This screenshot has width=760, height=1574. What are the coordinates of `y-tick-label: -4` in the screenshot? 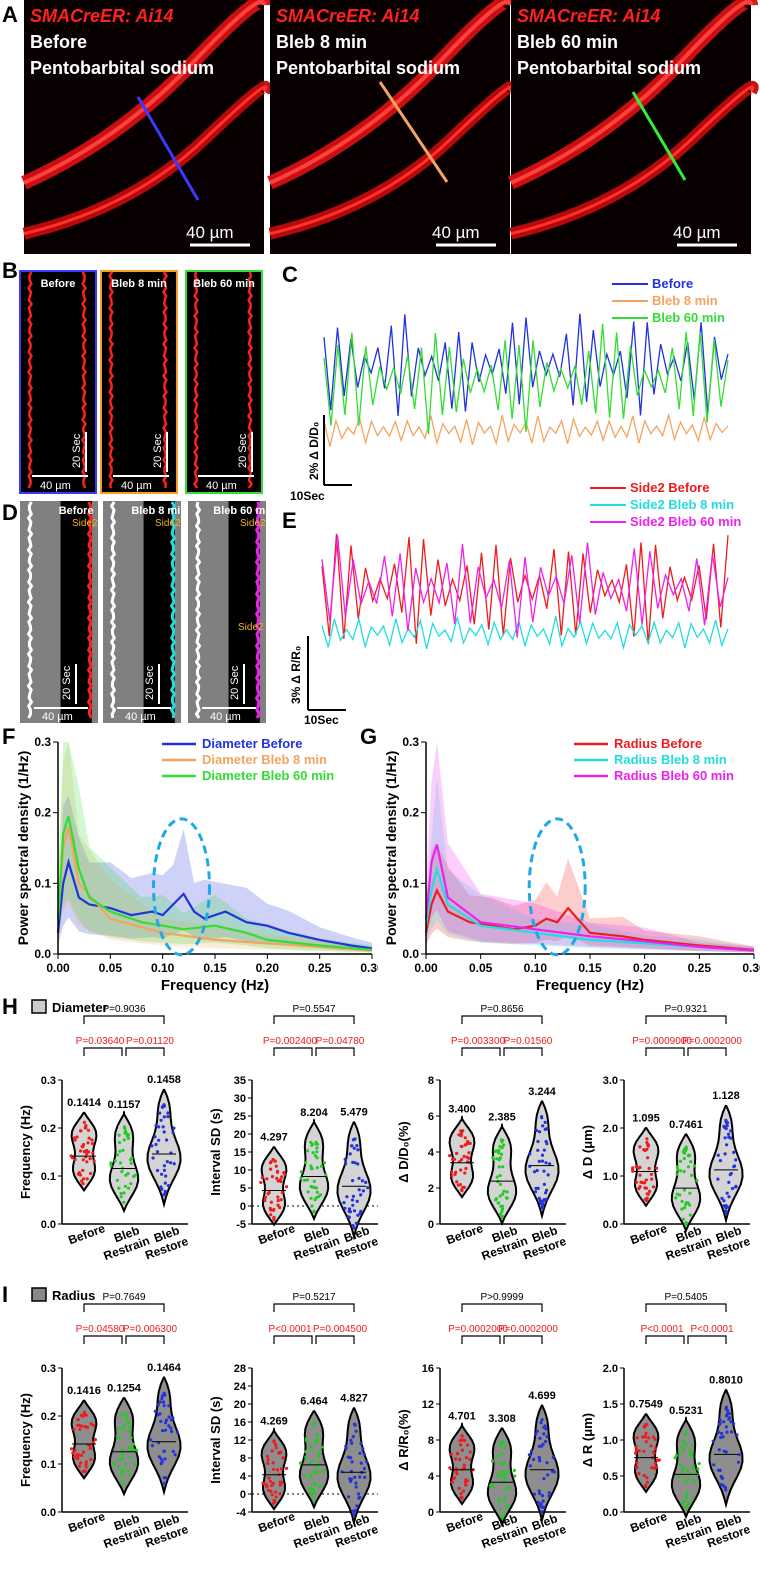 It's located at (241, 1513).